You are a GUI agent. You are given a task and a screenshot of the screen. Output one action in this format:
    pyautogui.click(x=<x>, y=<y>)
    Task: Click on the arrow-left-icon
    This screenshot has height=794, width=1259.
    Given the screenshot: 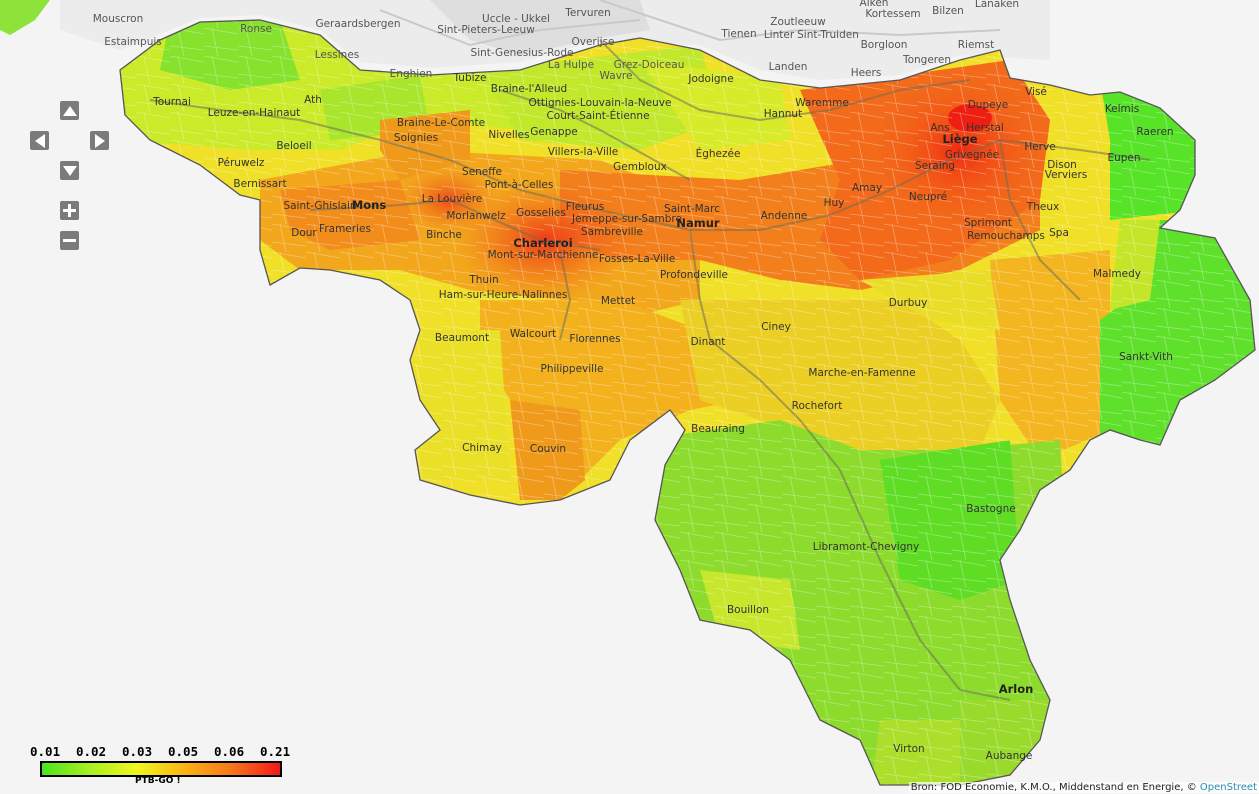 What is the action you would take?
    pyautogui.click(x=39, y=140)
    